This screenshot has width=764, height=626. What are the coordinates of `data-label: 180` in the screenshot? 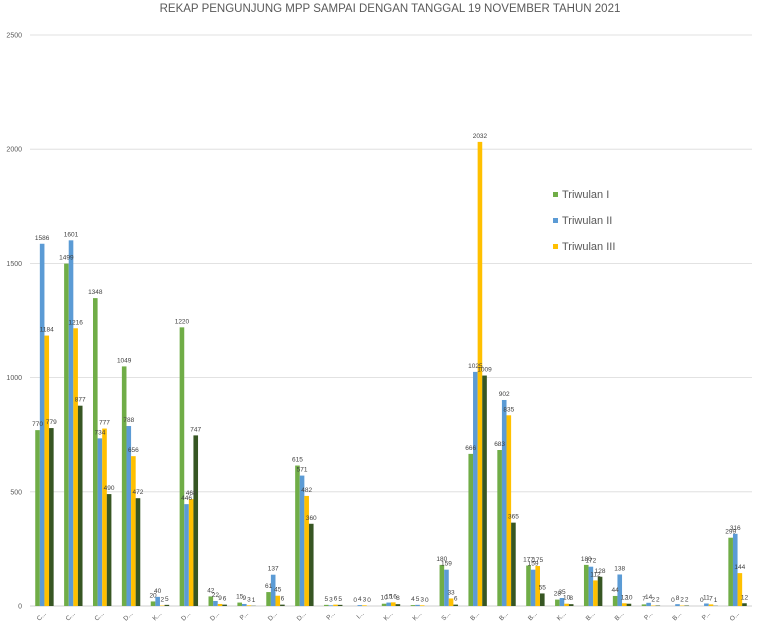 It's located at (586, 559).